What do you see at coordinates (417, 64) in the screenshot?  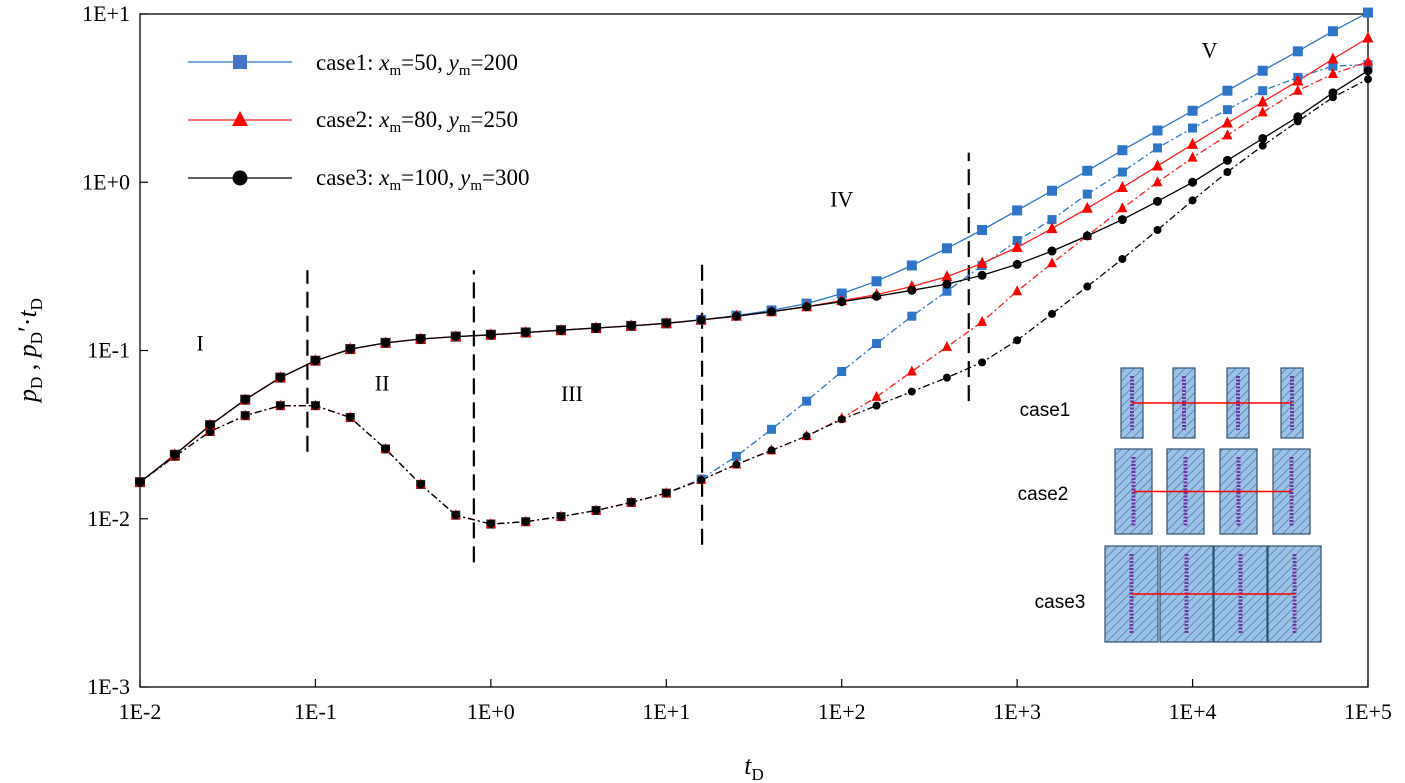 I see `legend-label-case1: case1: xm=50, ym=200` at bounding box center [417, 64].